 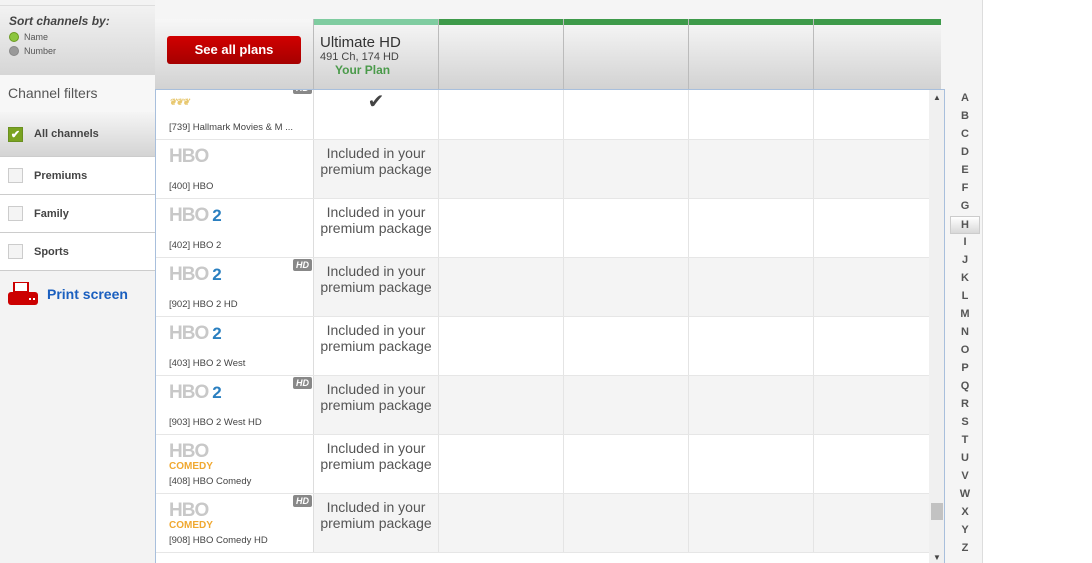 What do you see at coordinates (359, 57) in the screenshot?
I see `plan-channel-count: 491 Ch, 174 HD` at bounding box center [359, 57].